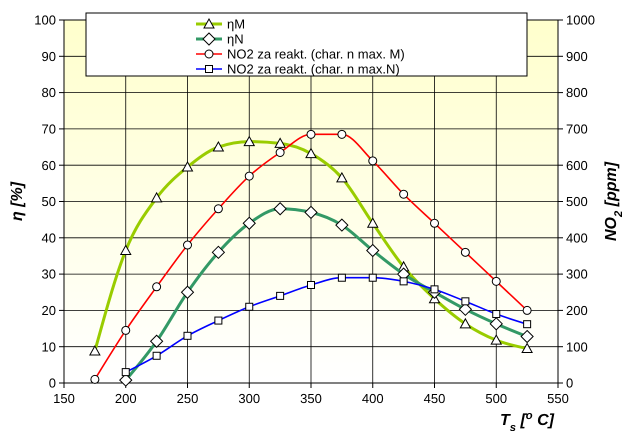  Describe the element at coordinates (49, 202) in the screenshot. I see `y-tick-label: 50` at that location.